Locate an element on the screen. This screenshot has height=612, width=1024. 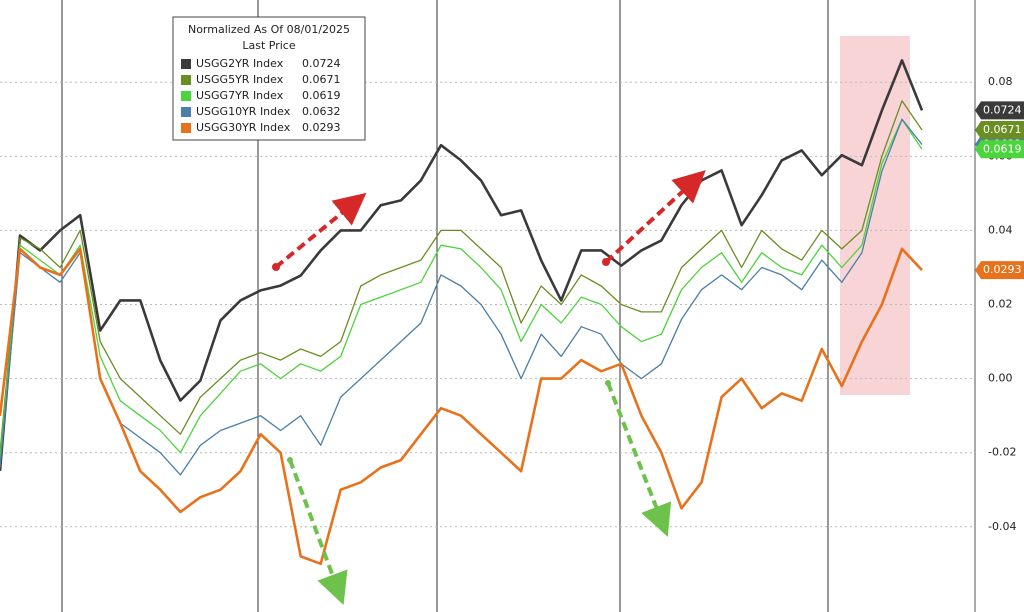
y-tick-label: -0.02 is located at coordinates (1002, 452).